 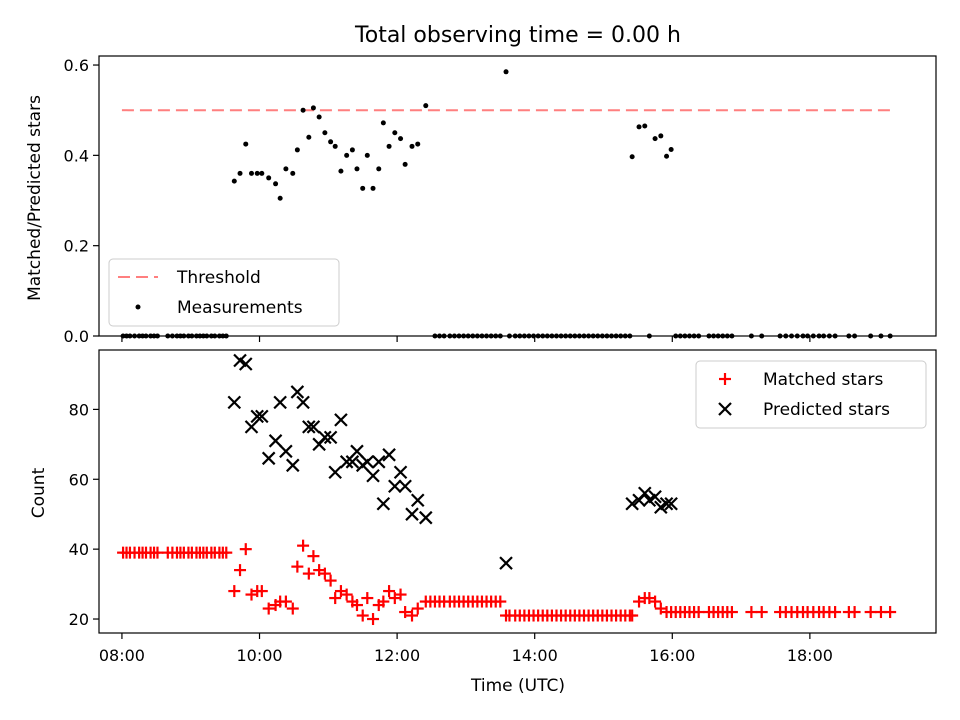 I want to click on legend-predicted-label: Predicted stars, so click(x=826, y=410).